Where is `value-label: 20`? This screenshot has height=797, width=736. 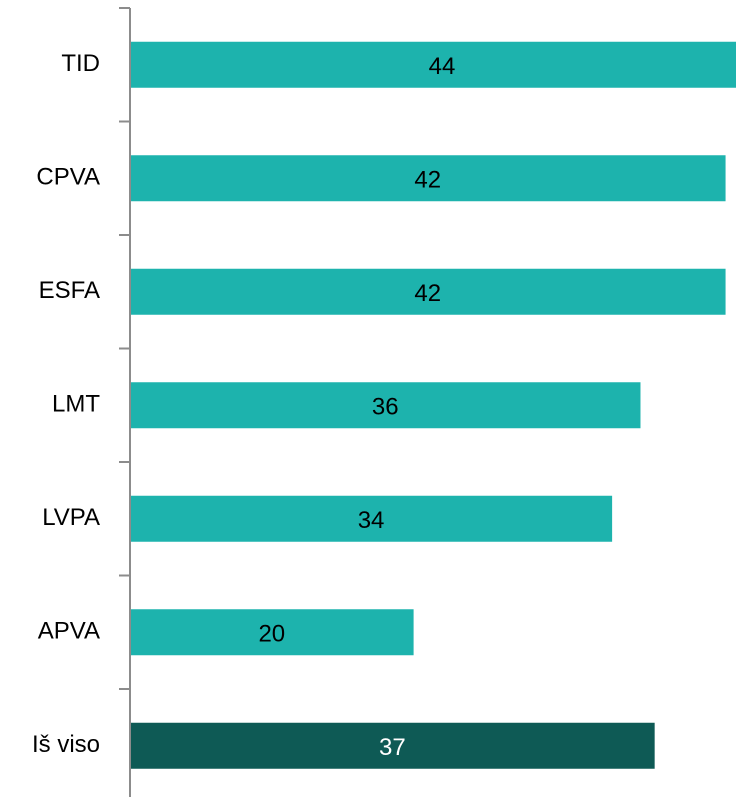 value-label: 20 is located at coordinates (271, 634).